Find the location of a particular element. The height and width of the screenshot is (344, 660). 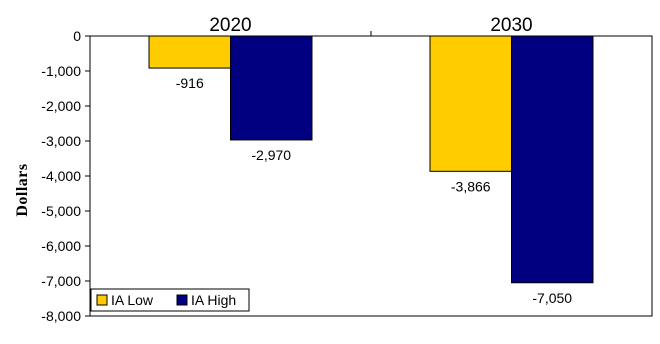

y-tick-label: -3,000 is located at coordinates (61, 141).